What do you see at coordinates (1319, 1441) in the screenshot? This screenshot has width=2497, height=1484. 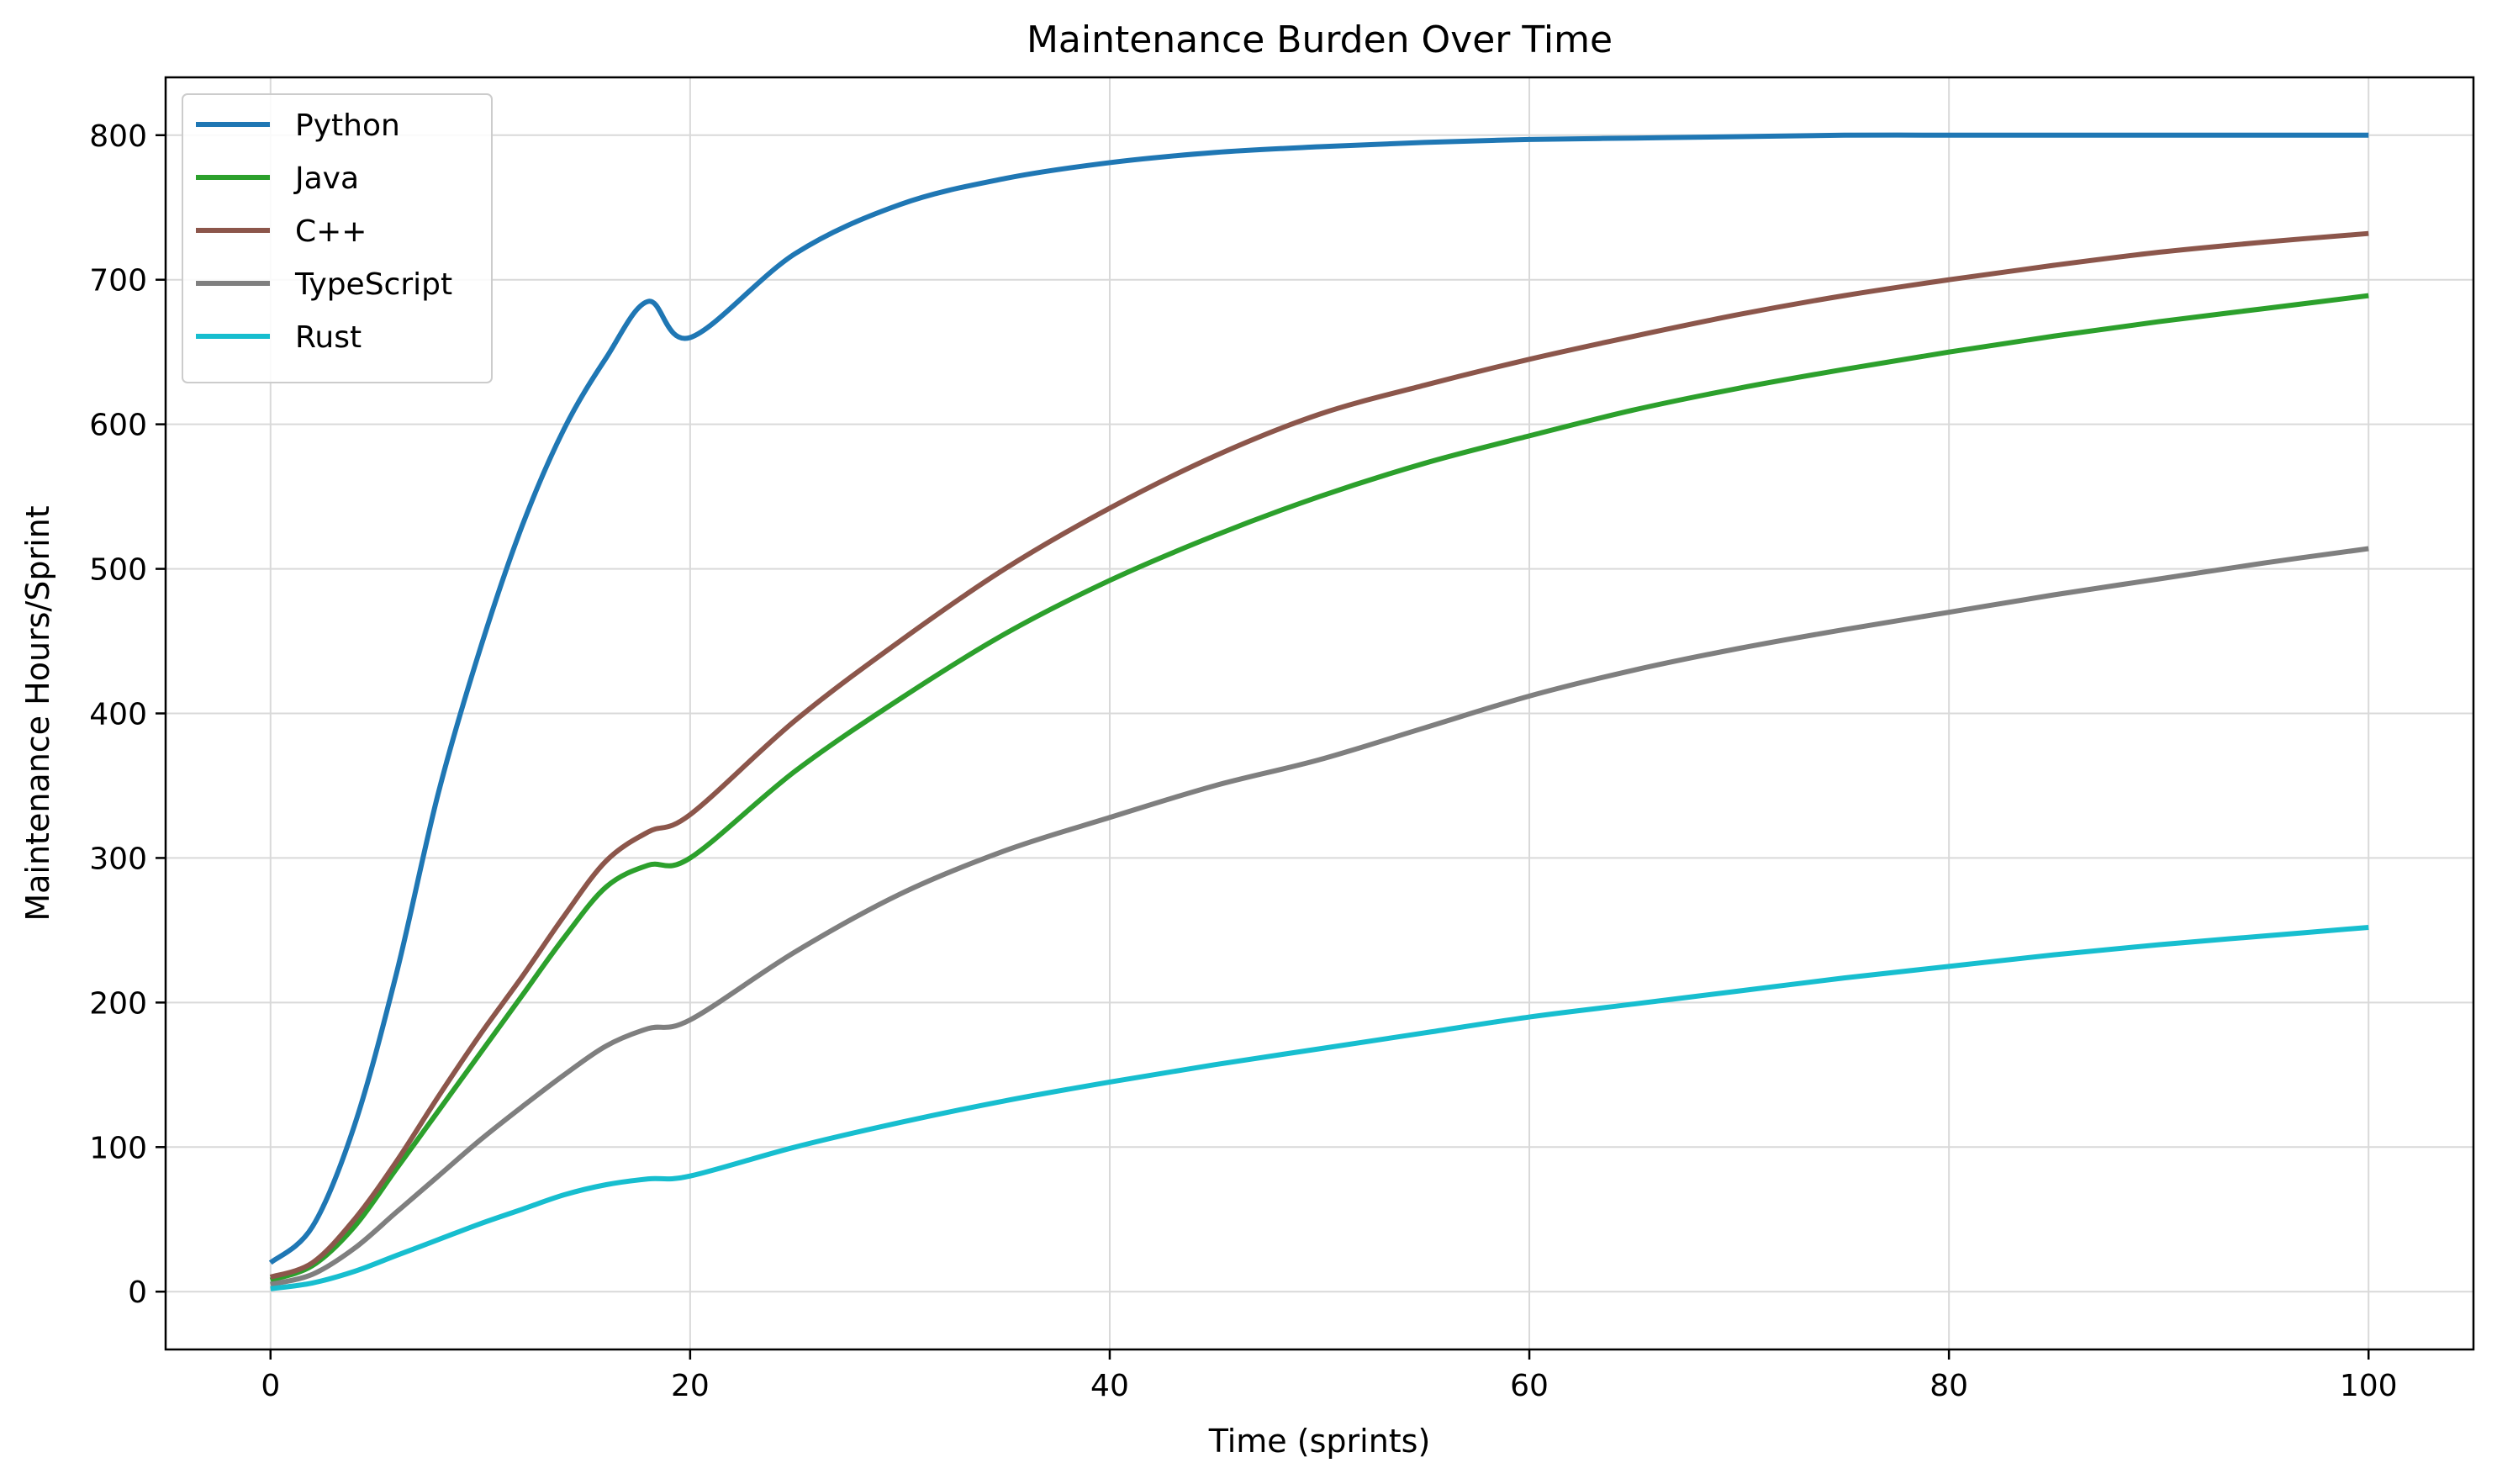 I see `x-axis-label: Time (sprints)` at bounding box center [1319, 1441].